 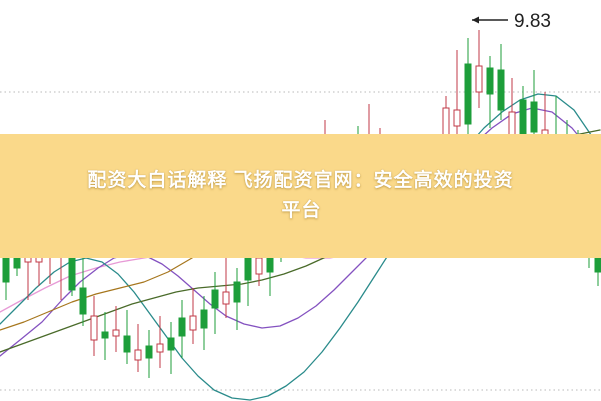 I want to click on price-label: 9.83, so click(x=532, y=21).